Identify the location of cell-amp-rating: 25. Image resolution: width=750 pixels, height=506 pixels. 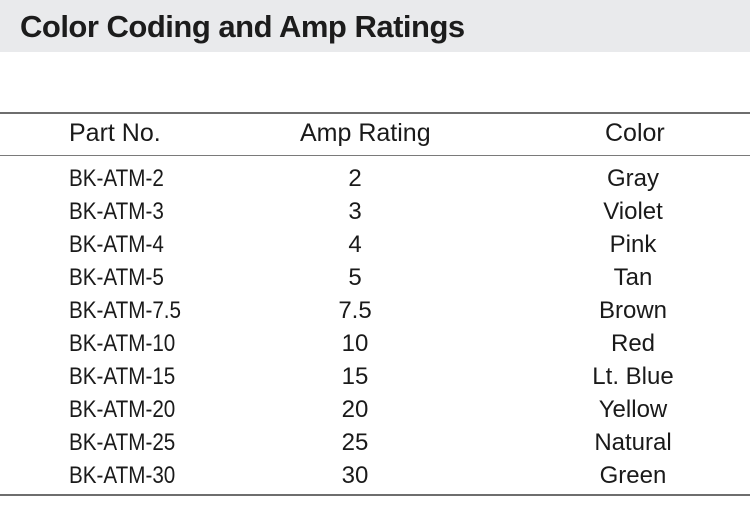
(355, 442).